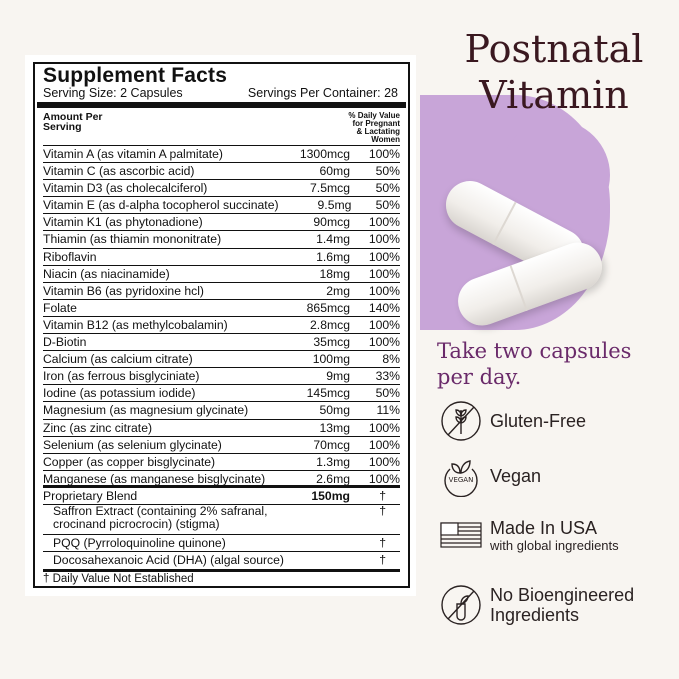  What do you see at coordinates (562, 595) in the screenshot?
I see `feature-label: No Bioengineered` at bounding box center [562, 595].